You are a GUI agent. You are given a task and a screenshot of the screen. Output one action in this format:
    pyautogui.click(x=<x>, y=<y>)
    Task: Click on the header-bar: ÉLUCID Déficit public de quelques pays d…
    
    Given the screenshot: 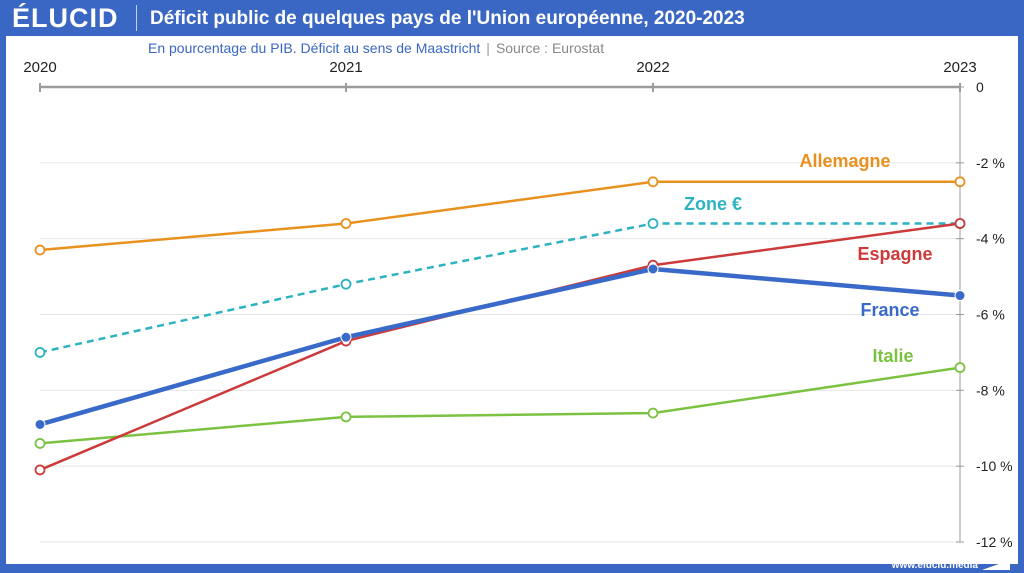 What is the action you would take?
    pyautogui.click(x=512, y=18)
    